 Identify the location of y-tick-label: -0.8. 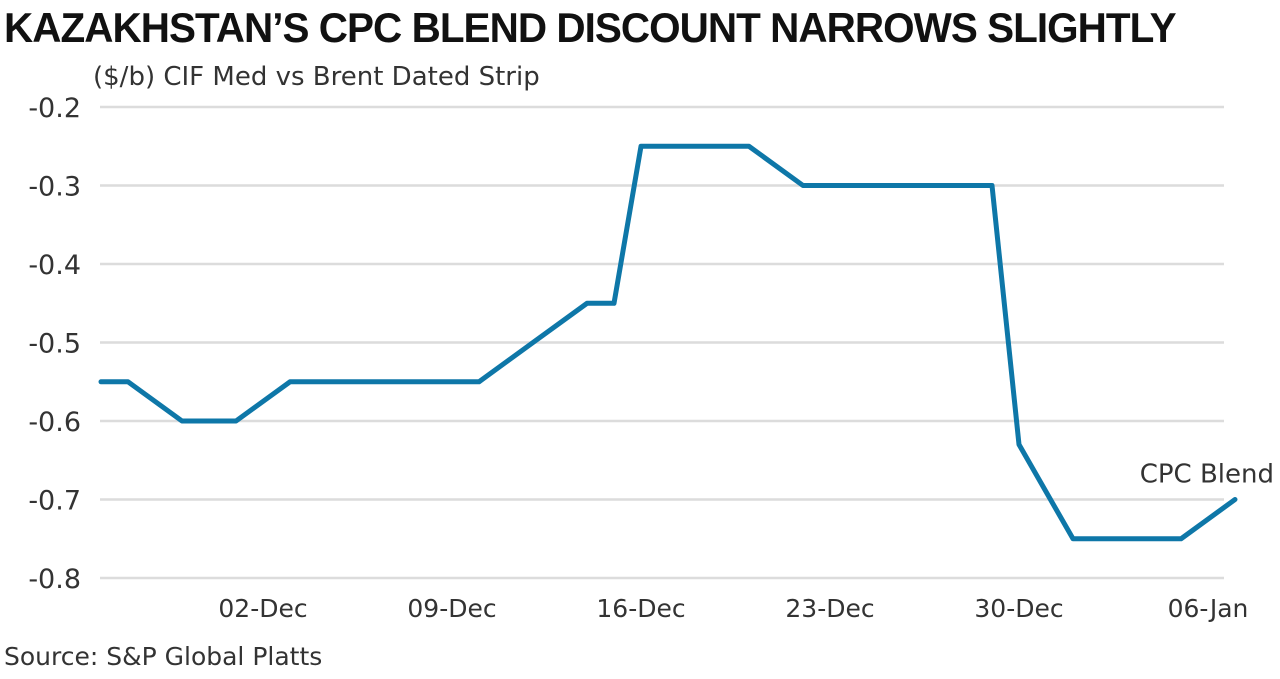
(54, 579).